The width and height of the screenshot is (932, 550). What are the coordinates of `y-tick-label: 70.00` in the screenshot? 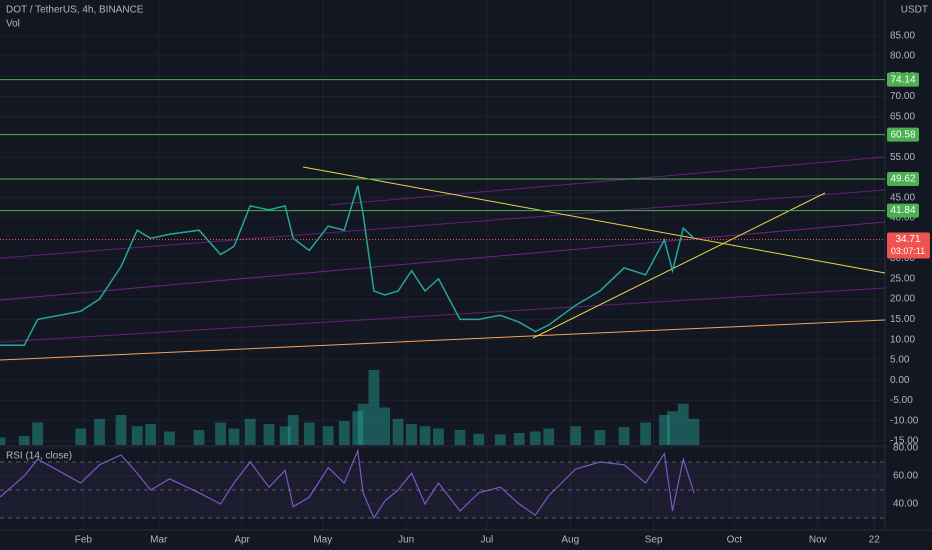 It's located at (902, 96).